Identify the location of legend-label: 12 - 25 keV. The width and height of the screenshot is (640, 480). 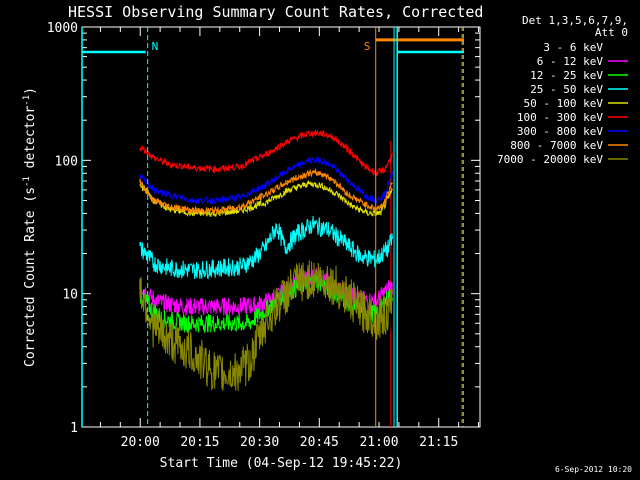
(566, 75).